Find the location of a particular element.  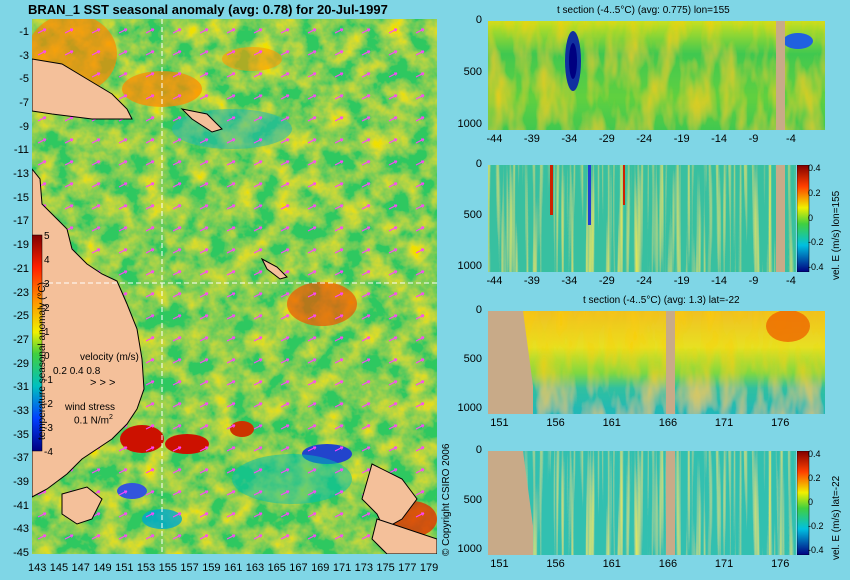

sst-colorbar-tick: -1 is located at coordinates (48, 380).